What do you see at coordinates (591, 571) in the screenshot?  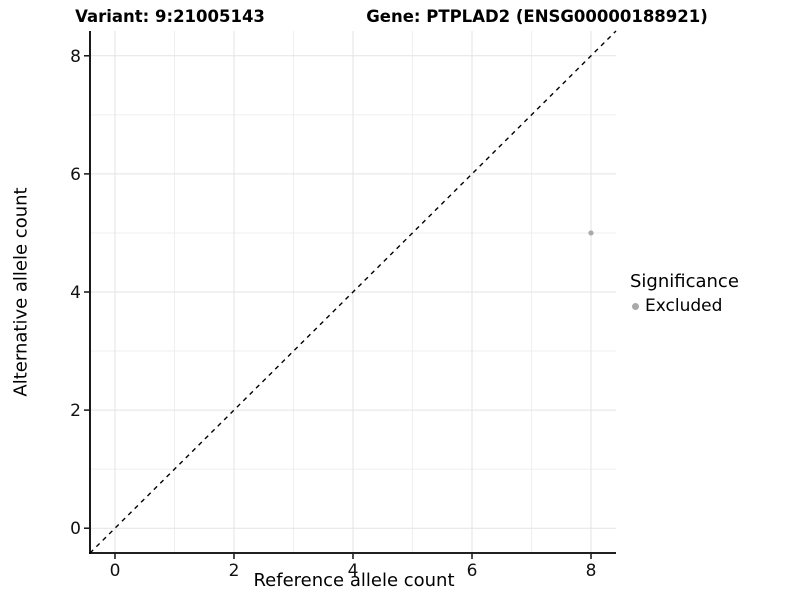 I see `x-tick-label: 8` at bounding box center [591, 571].